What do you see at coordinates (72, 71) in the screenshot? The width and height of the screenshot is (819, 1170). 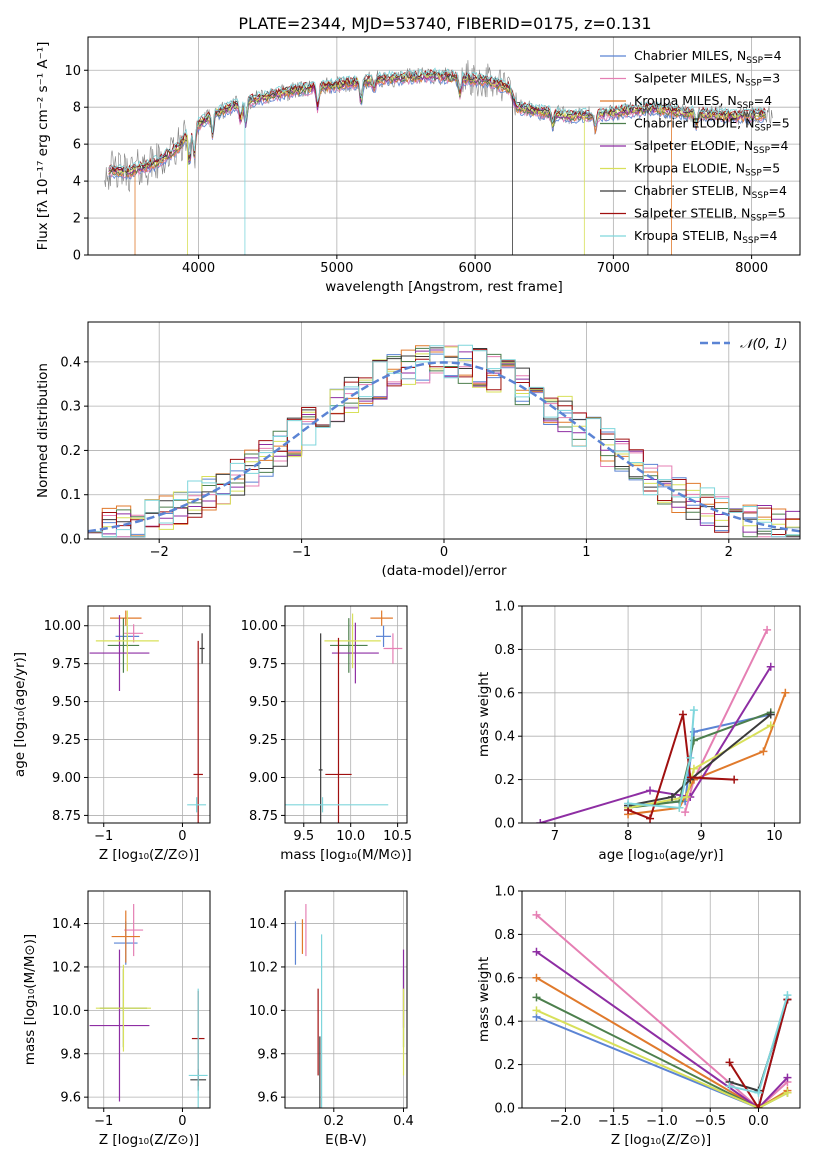 I see `y-tick-label: 10` at bounding box center [72, 71].